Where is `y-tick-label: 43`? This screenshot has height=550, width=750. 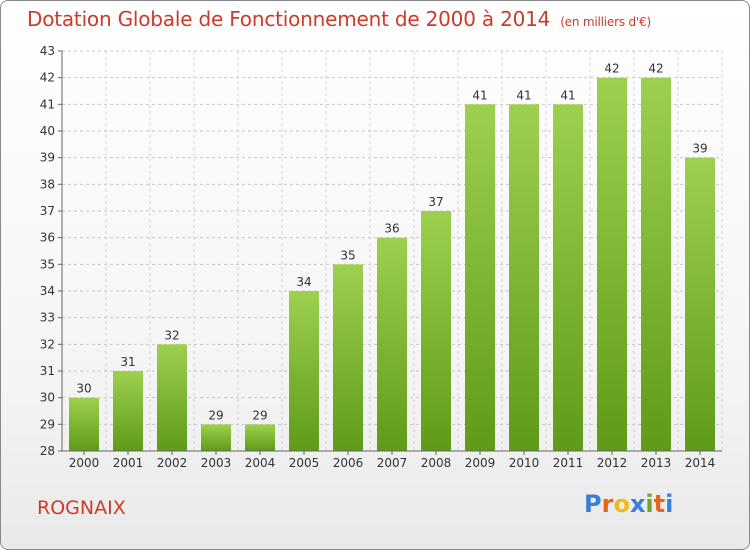
y-tick-label: 43 is located at coordinates (47, 51).